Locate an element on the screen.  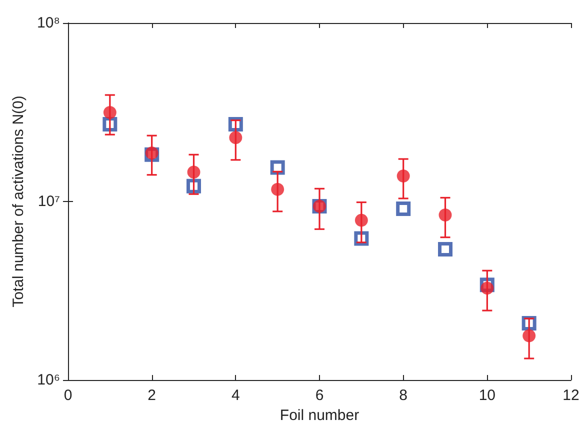
x-tick-label: 6 is located at coordinates (319, 395).